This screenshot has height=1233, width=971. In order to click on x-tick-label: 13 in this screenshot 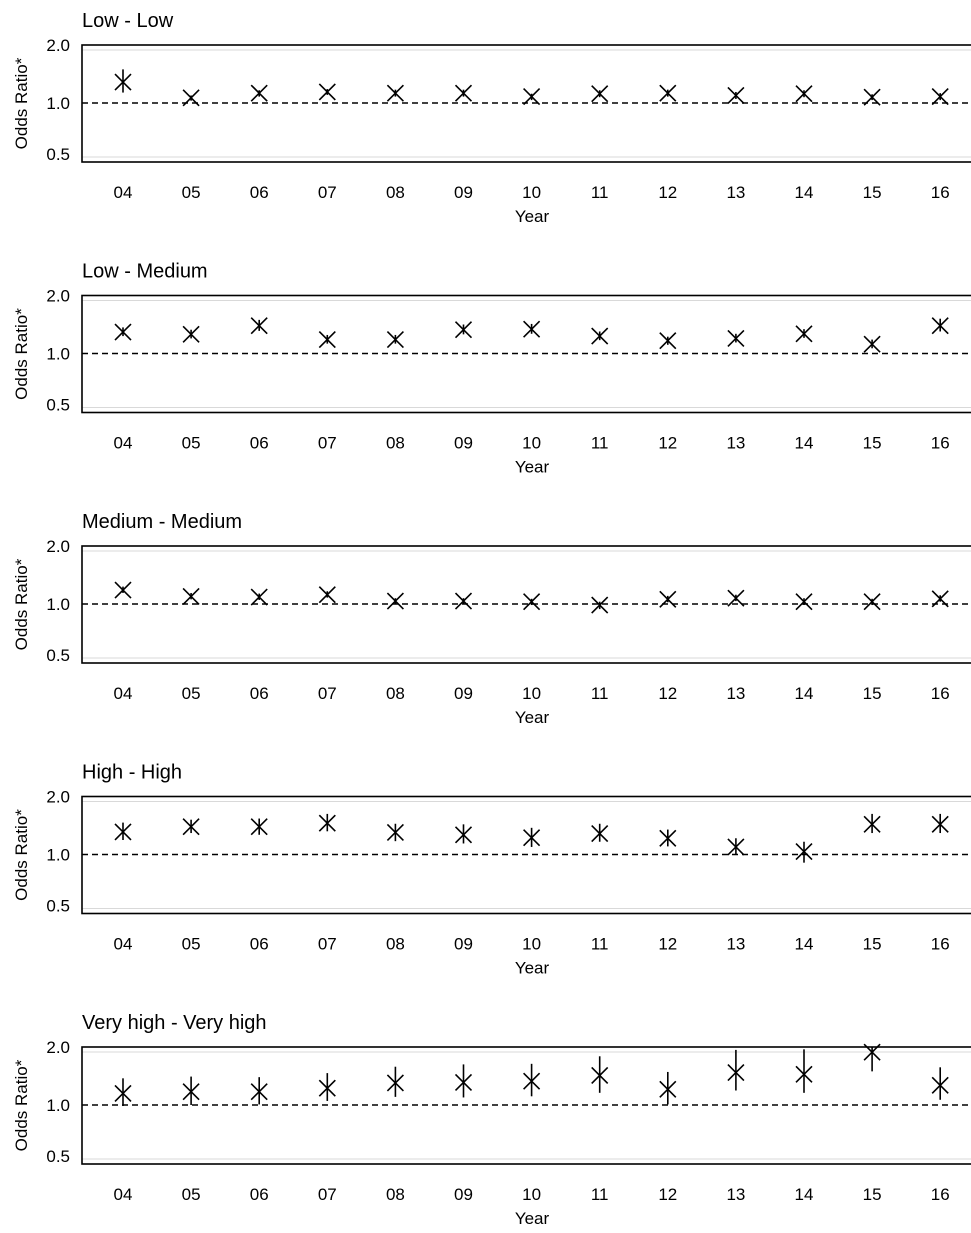, I will do `click(735, 192)`.